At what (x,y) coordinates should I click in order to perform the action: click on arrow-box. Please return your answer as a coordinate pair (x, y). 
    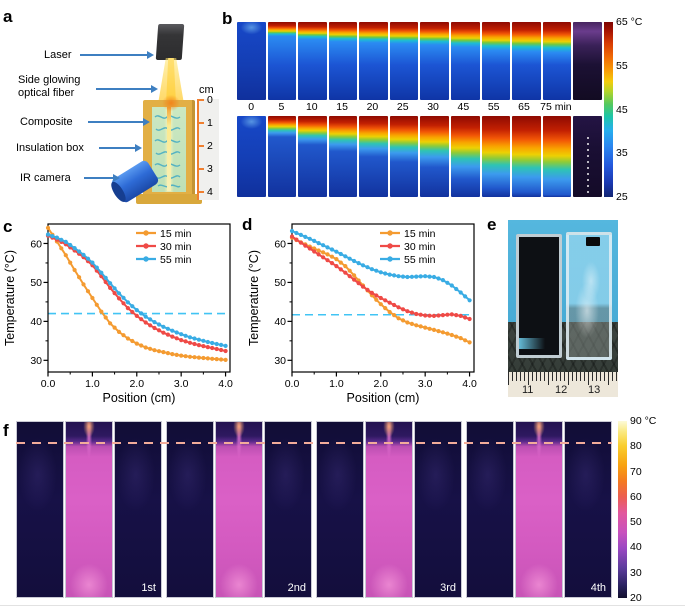
    Looking at the image, I should click on (120, 148).